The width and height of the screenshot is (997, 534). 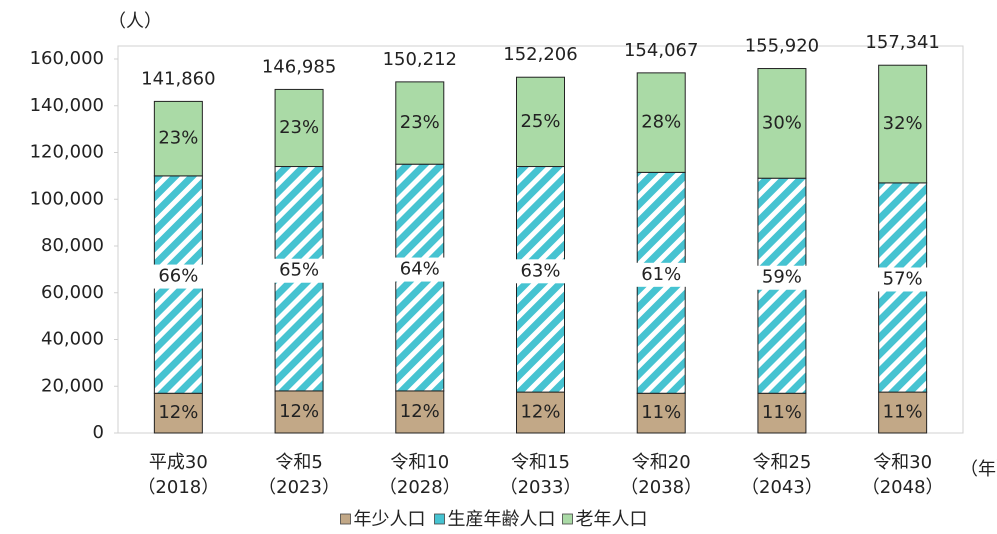 What do you see at coordinates (902, 42) in the screenshot?
I see `total-label: 157,341` at bounding box center [902, 42].